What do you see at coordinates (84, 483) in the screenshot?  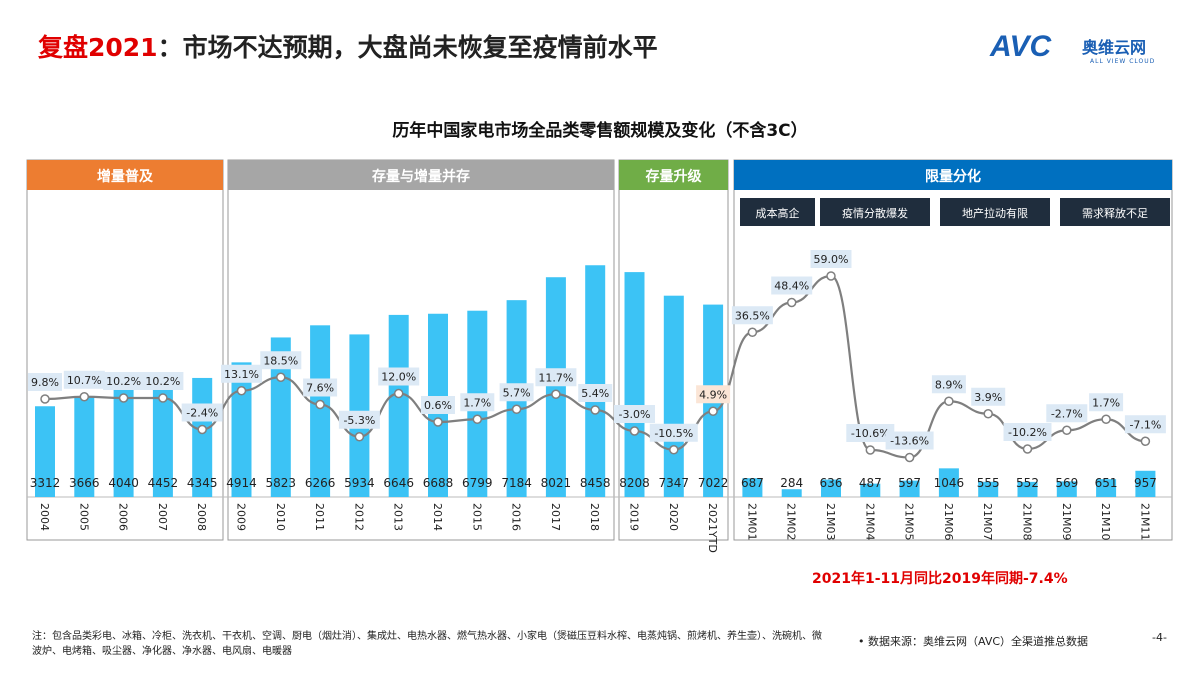 I see `bar-value-label: 3666` at bounding box center [84, 483].